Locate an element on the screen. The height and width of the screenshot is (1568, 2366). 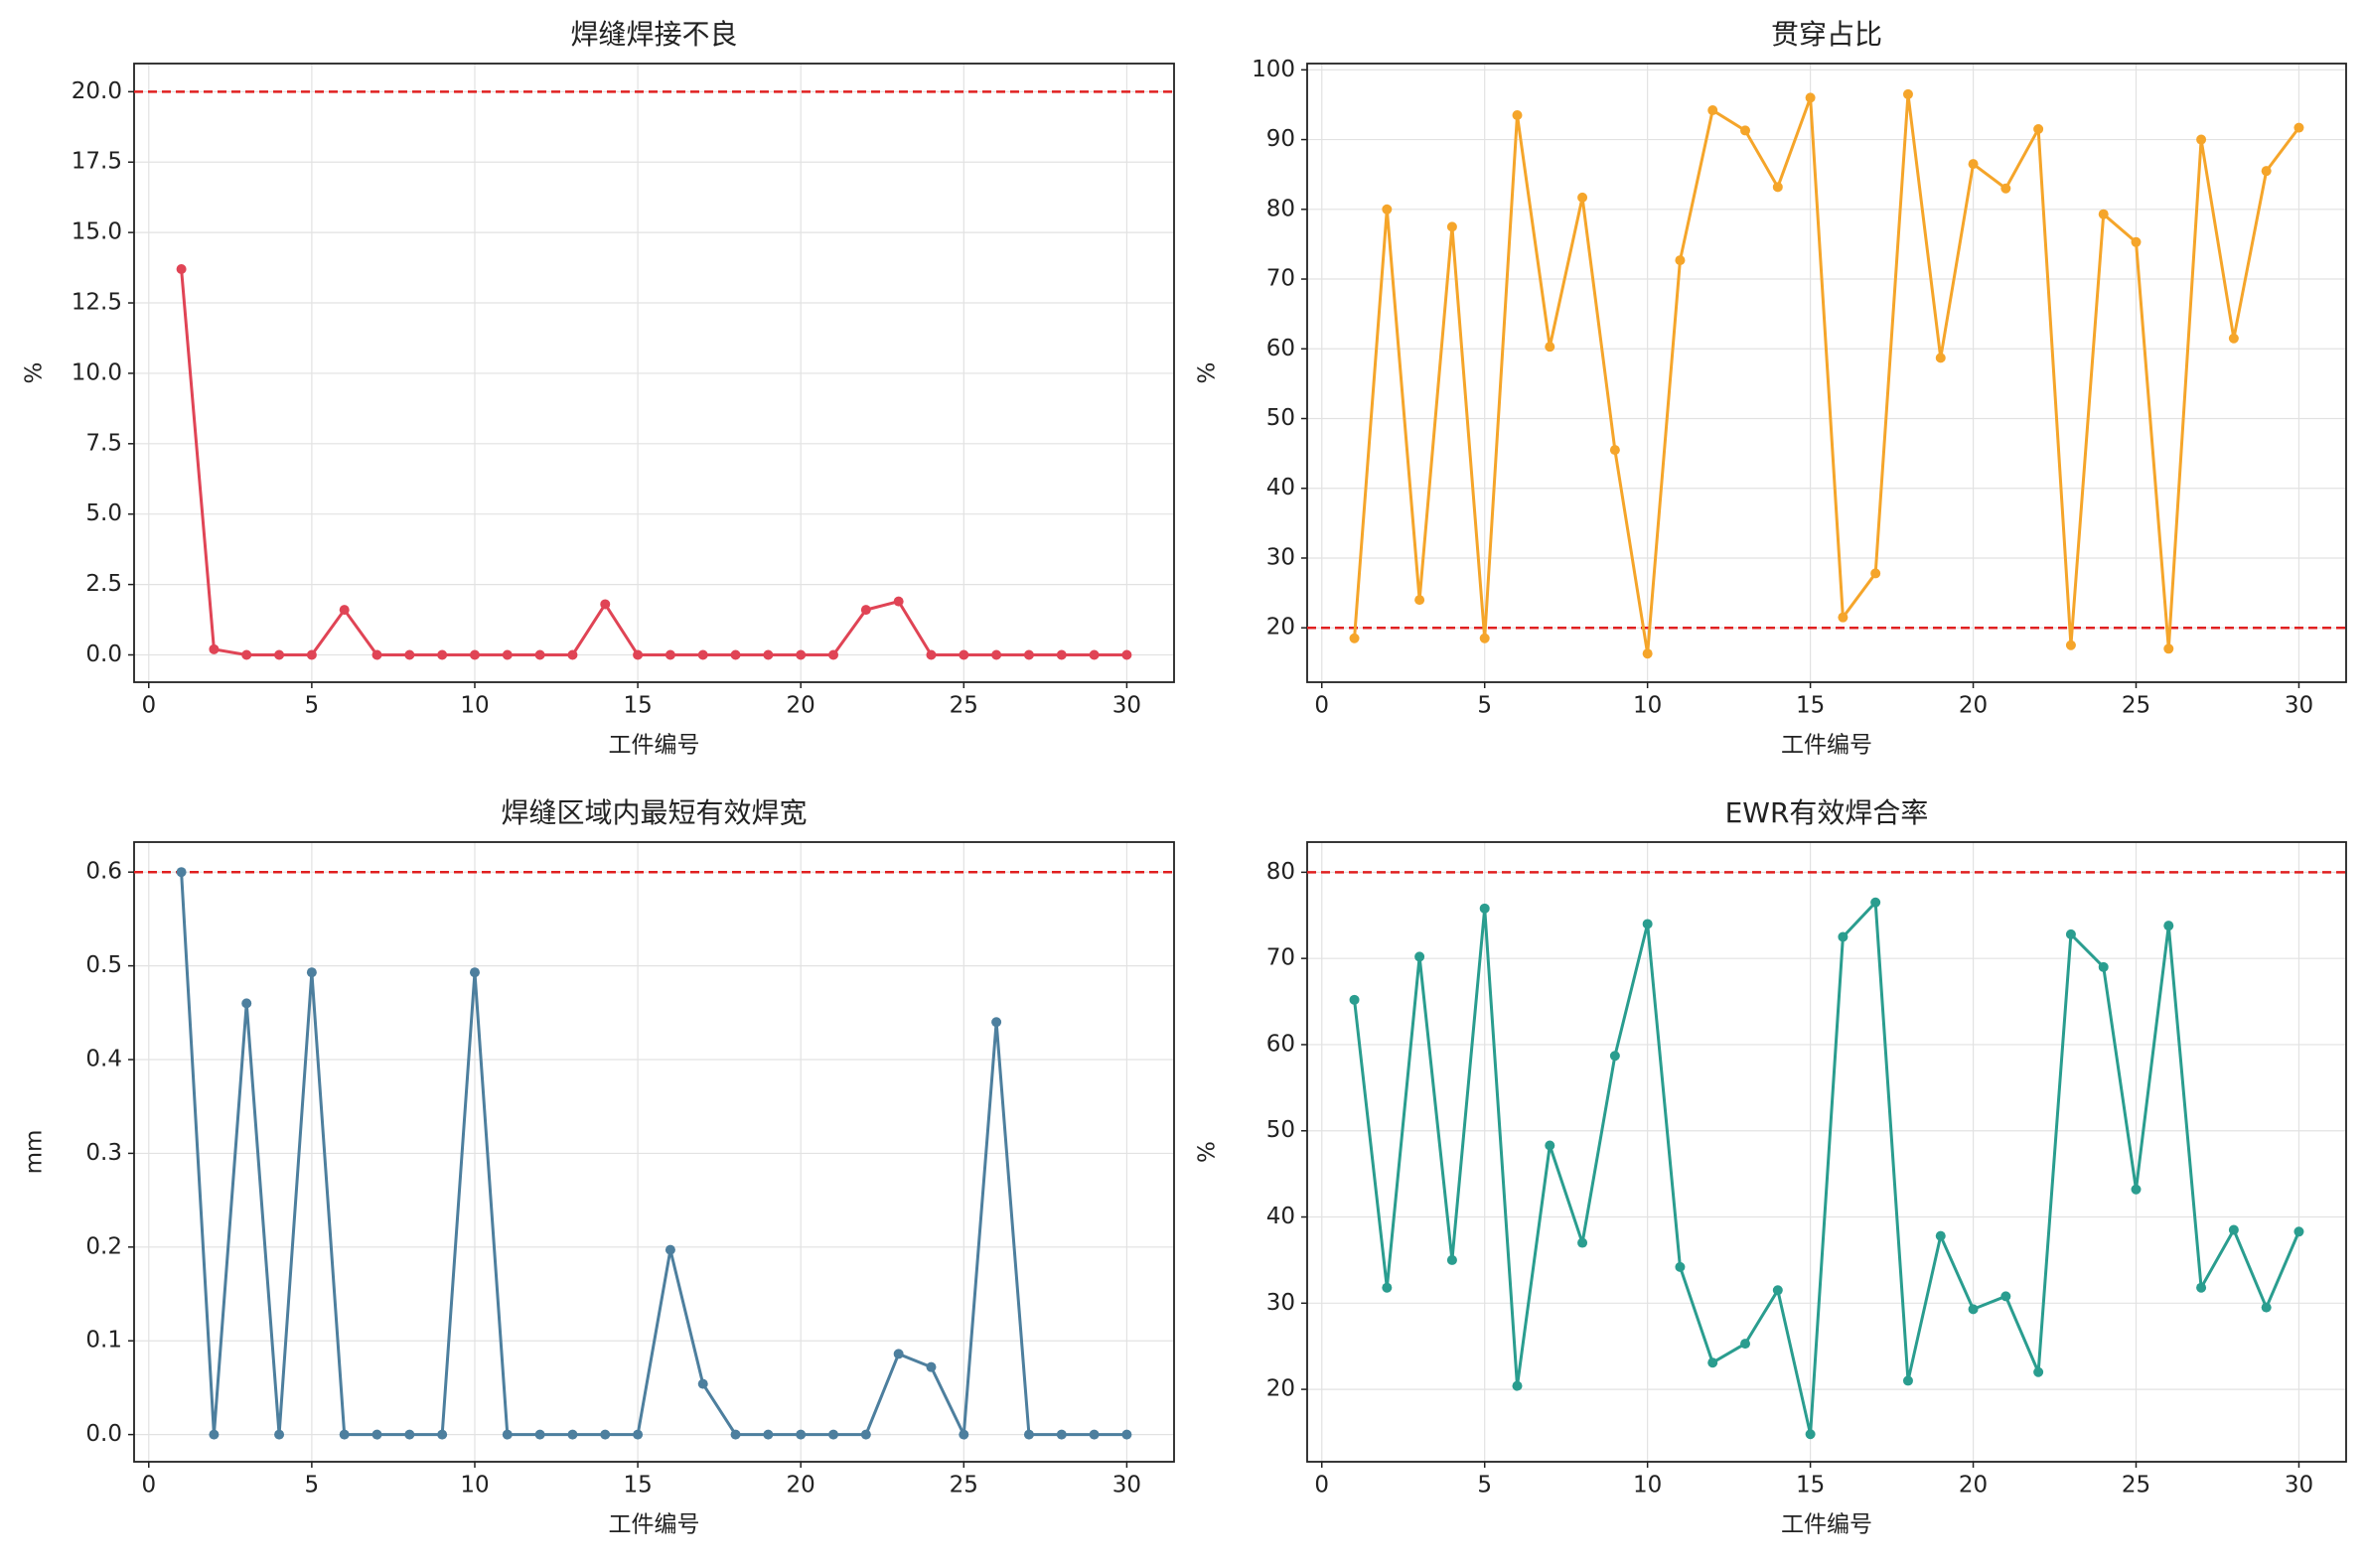
y-tick-label: 17.5 is located at coordinates (97, 162).